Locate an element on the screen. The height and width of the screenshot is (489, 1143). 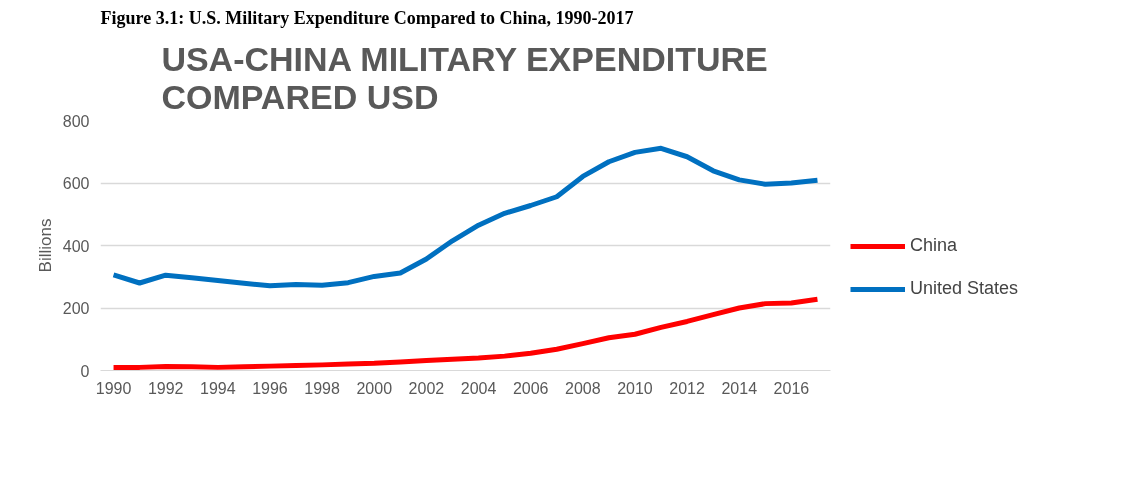
x-tick-label: 2008 is located at coordinates (583, 388).